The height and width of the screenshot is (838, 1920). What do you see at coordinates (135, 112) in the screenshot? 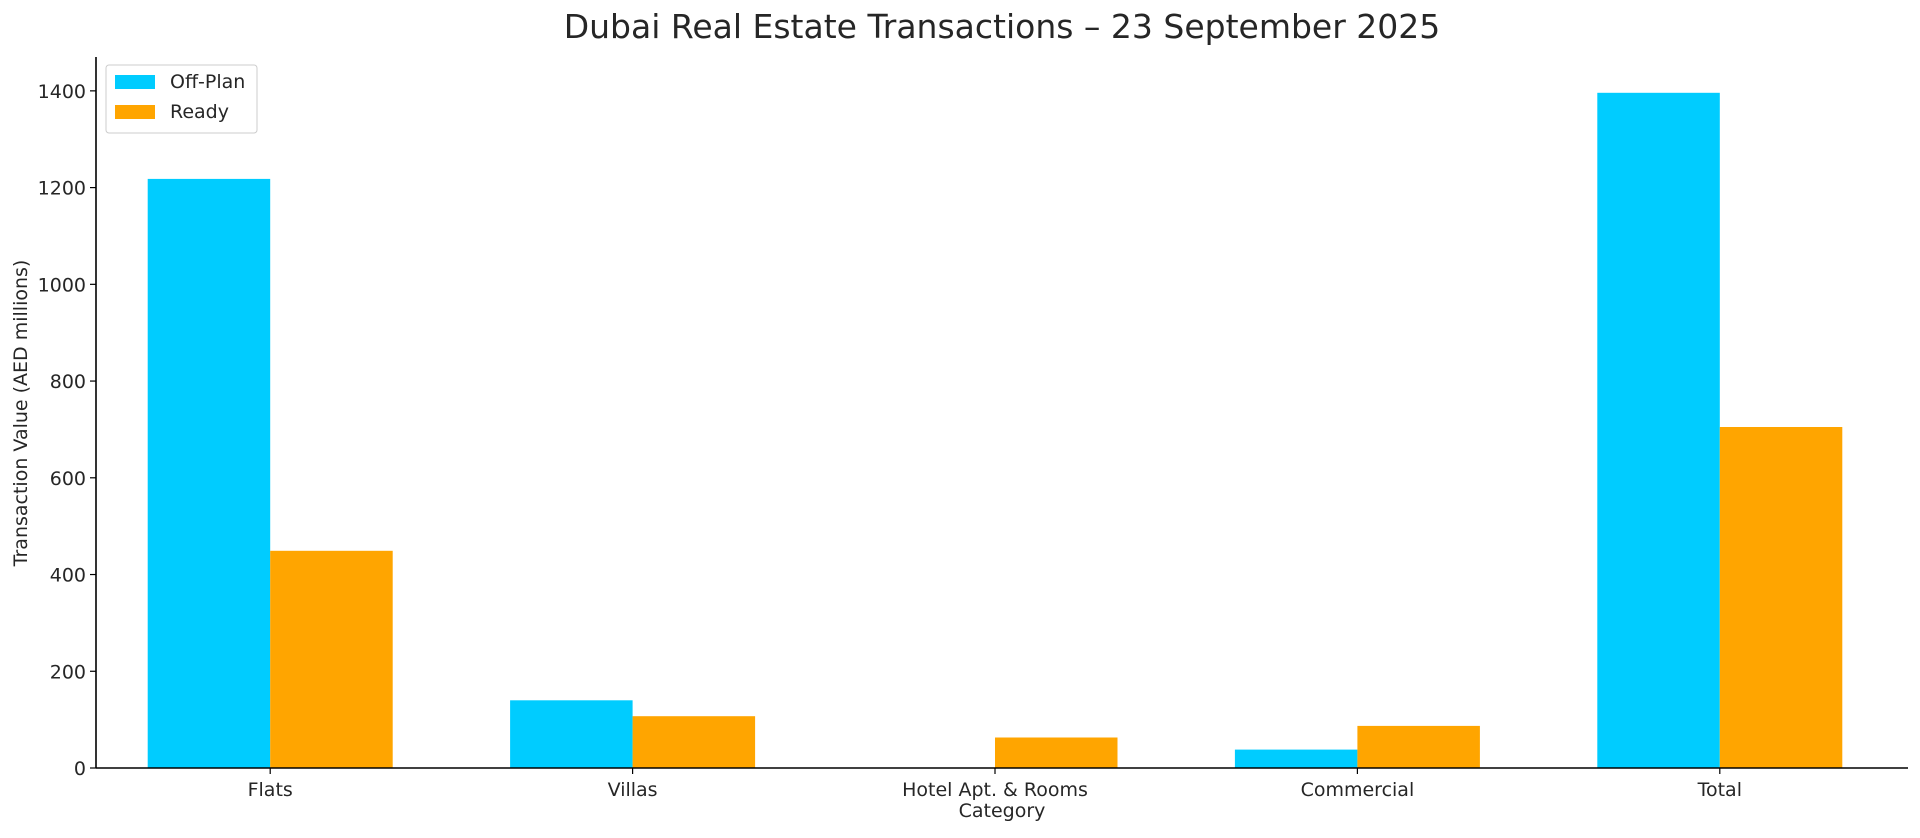
I see `legend-swatch-ready` at bounding box center [135, 112].